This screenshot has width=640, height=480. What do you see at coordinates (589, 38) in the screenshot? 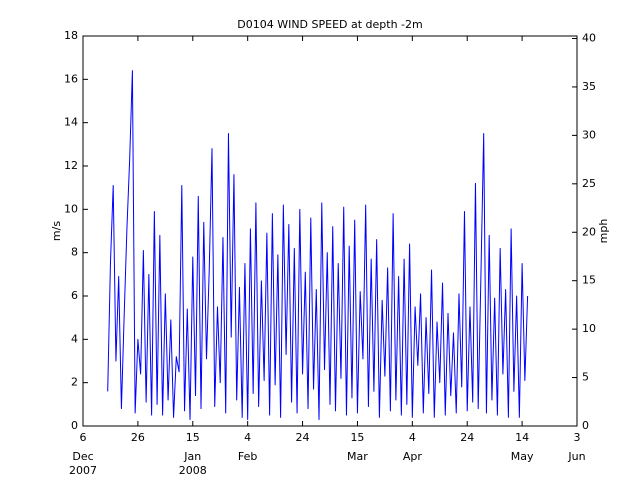
I see `y2-tick-label: 40` at bounding box center [589, 38].